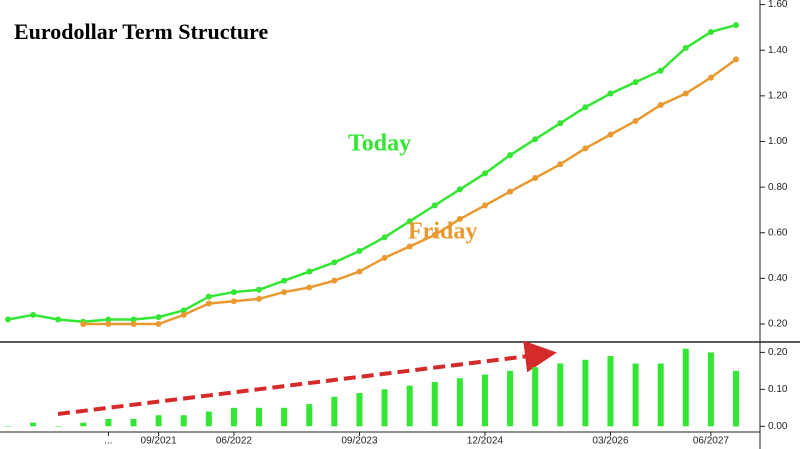 This screenshot has width=800, height=449. Describe the element at coordinates (610, 441) in the screenshot. I see `x-tick-label: 03/2026` at that location.